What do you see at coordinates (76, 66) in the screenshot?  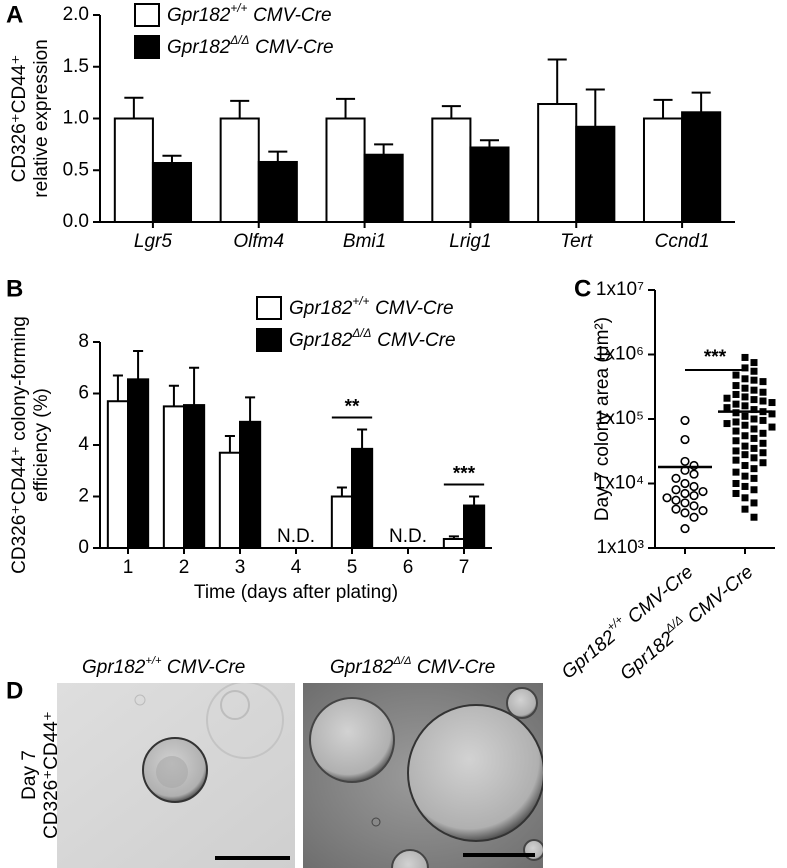 I see `y-tick-label: 1.5` at bounding box center [76, 66].